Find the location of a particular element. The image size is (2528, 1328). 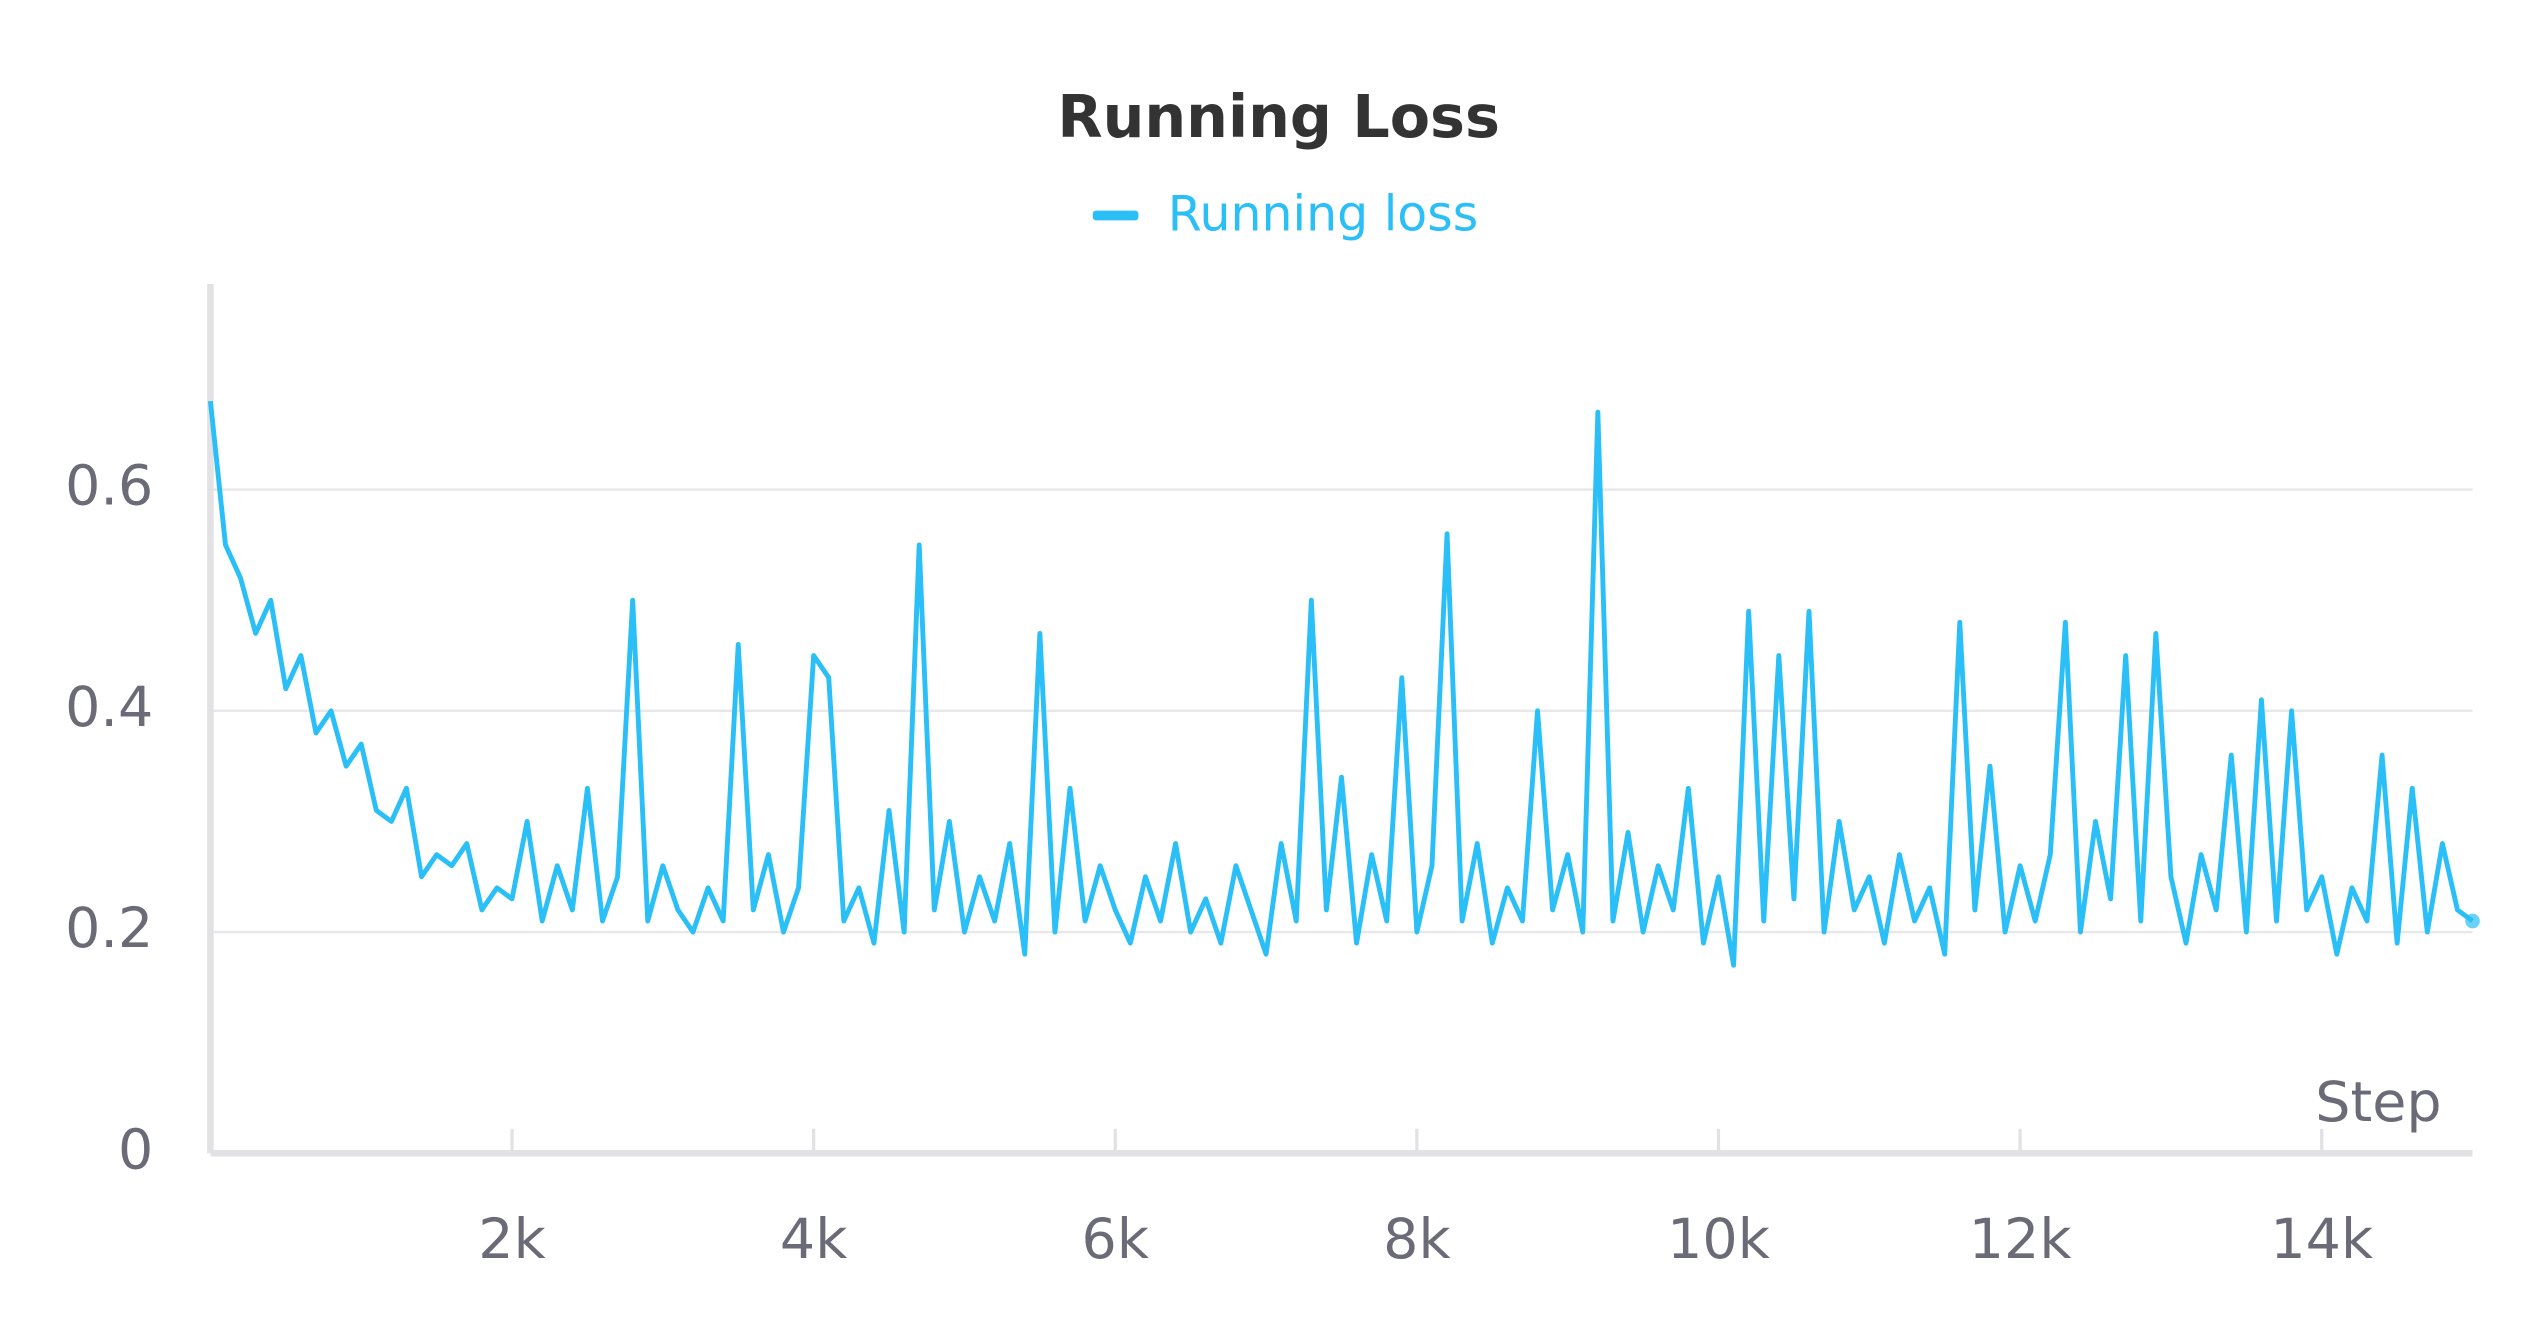

x-tick-label: 6k is located at coordinates (1115, 1240).